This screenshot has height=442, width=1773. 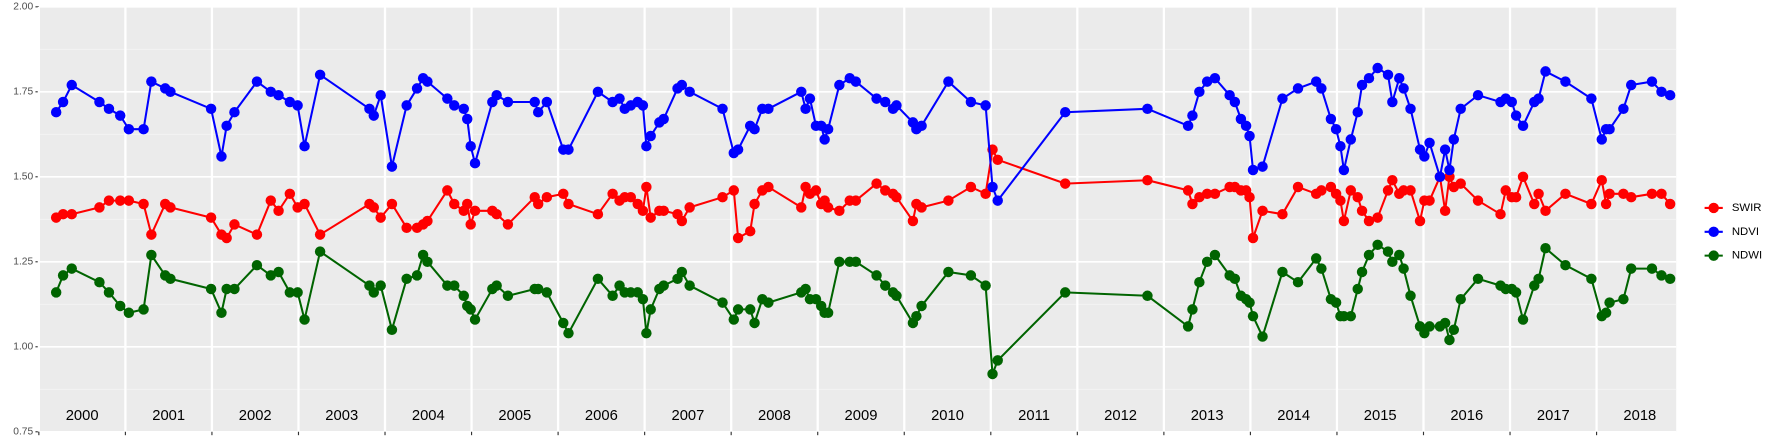 What do you see at coordinates (1713, 255) in the screenshot?
I see `legend-key` at bounding box center [1713, 255].